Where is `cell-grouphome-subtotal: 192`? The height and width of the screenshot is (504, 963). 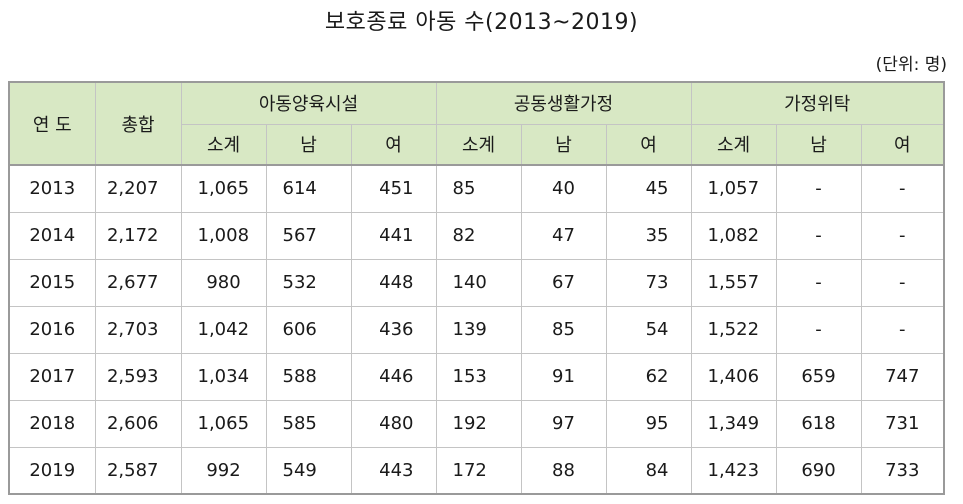 cell-grouphome-subtotal: 192 is located at coordinates (478, 423).